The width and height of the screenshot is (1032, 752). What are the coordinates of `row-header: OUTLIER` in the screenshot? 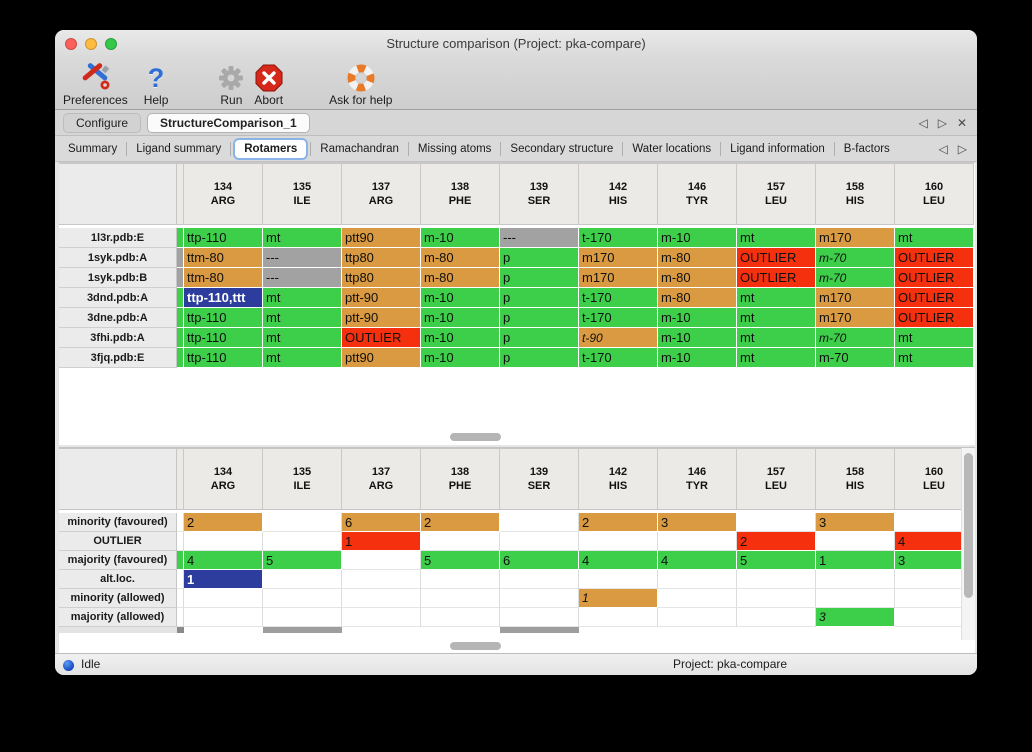 It's located at (118, 541).